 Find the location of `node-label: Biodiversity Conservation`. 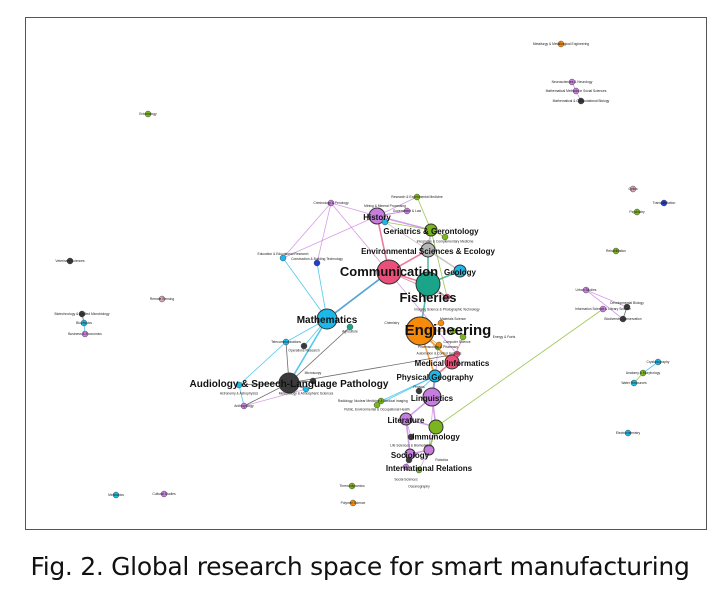

node-label: Biodiversity Conservation is located at coordinates (622, 319).